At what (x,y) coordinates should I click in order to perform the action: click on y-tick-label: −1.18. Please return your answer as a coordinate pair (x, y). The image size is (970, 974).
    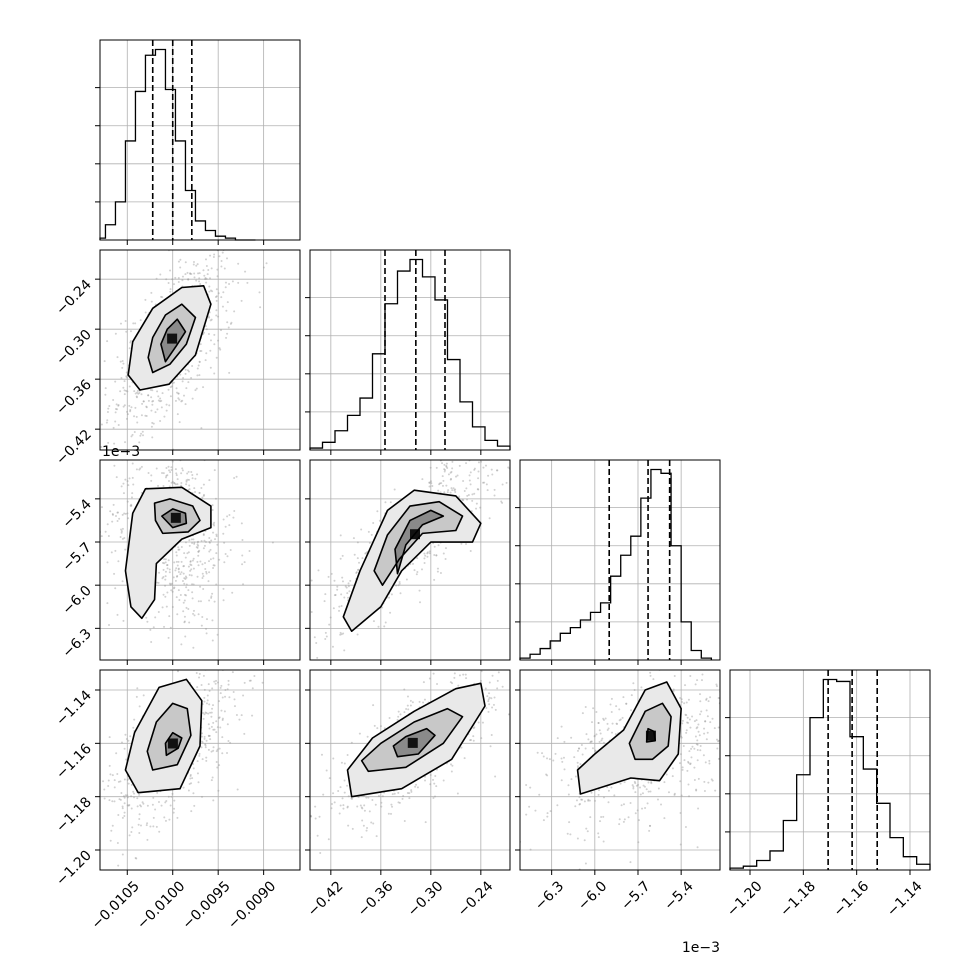
    Looking at the image, I should click on (74, 815).